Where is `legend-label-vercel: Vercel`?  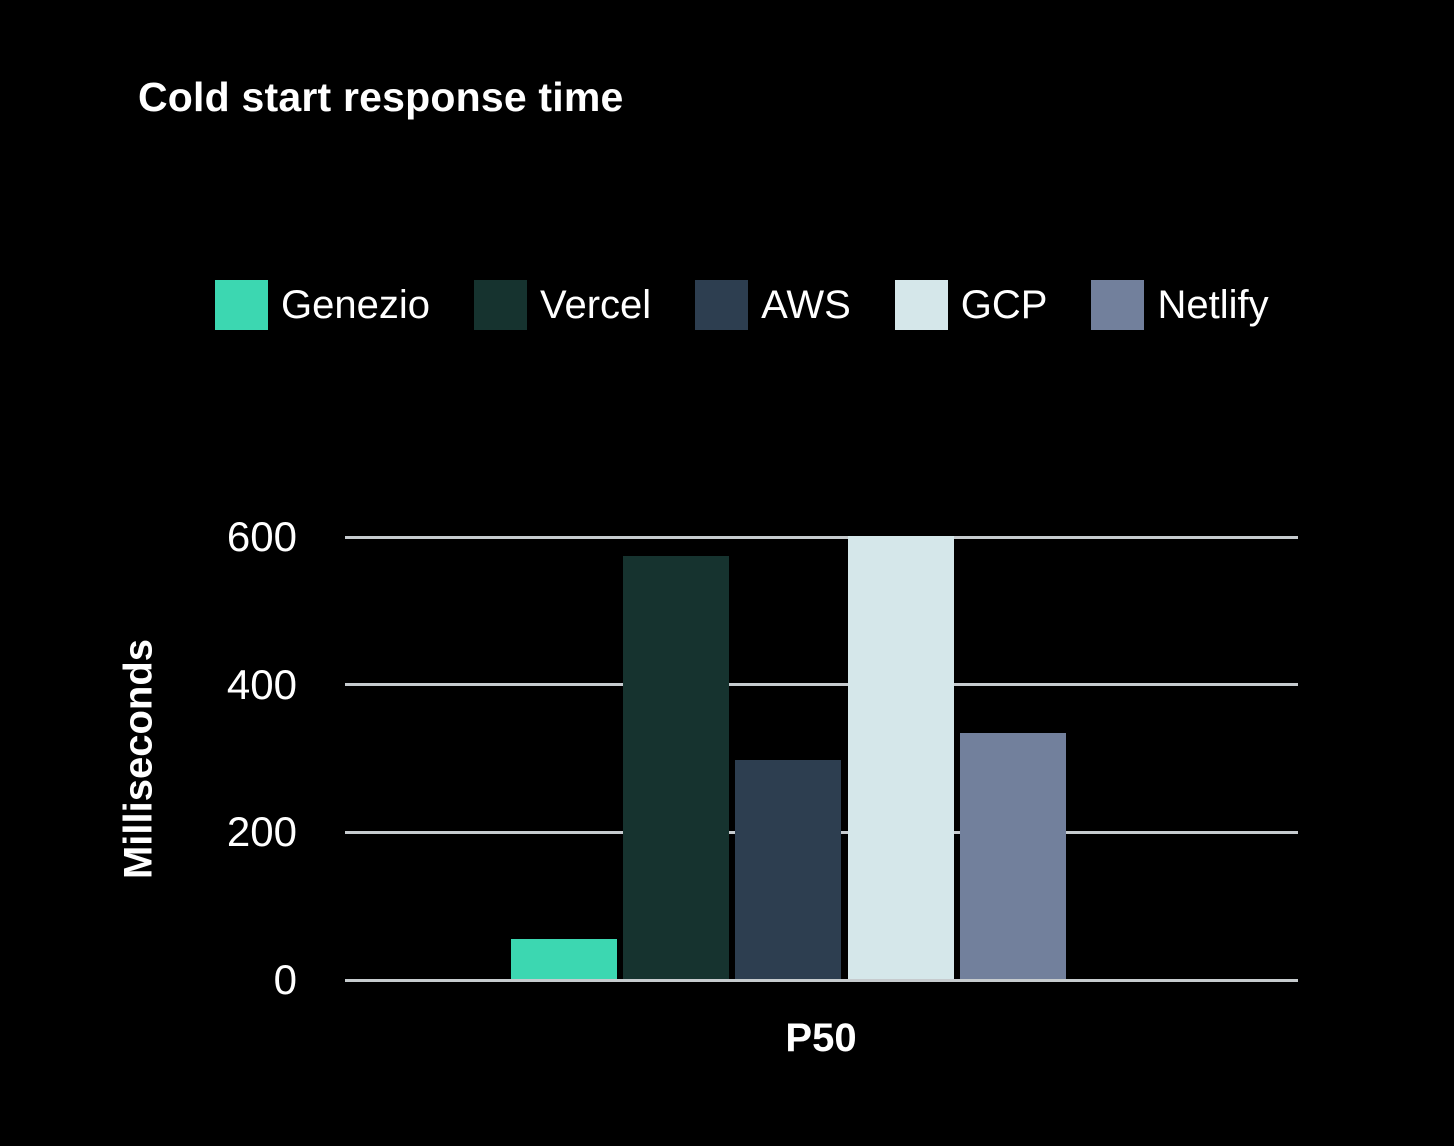 legend-label-vercel: Vercel is located at coordinates (595, 304).